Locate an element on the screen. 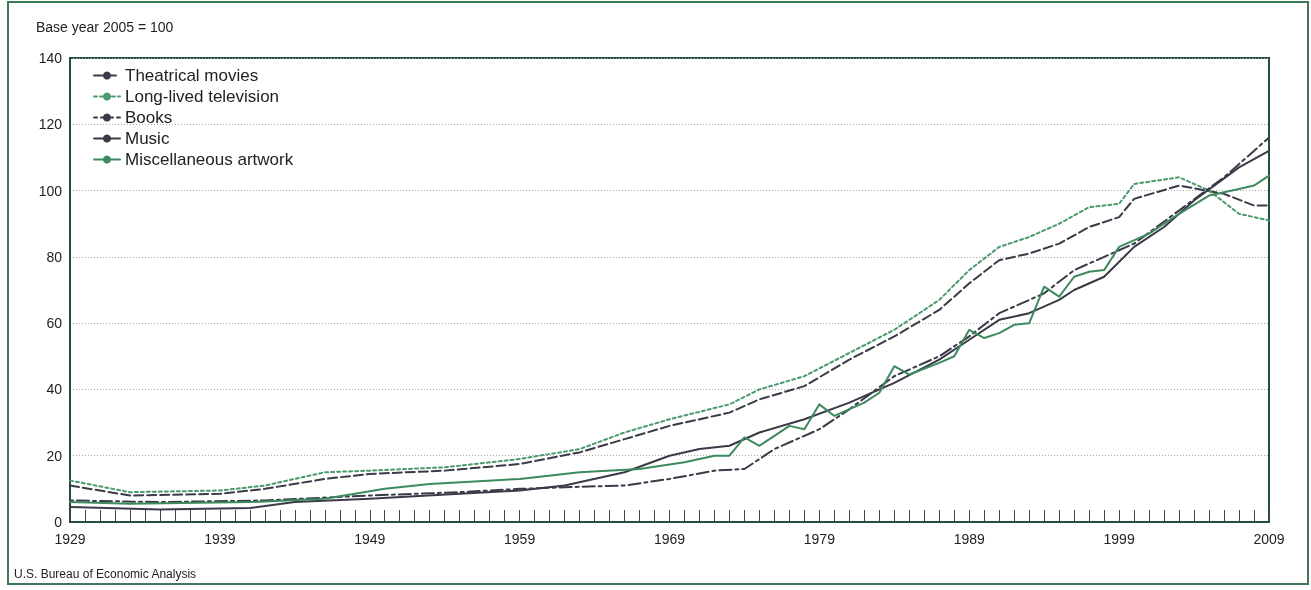 This screenshot has width=1311, height=590. y-tick-label: 100 is located at coordinates (50, 190).